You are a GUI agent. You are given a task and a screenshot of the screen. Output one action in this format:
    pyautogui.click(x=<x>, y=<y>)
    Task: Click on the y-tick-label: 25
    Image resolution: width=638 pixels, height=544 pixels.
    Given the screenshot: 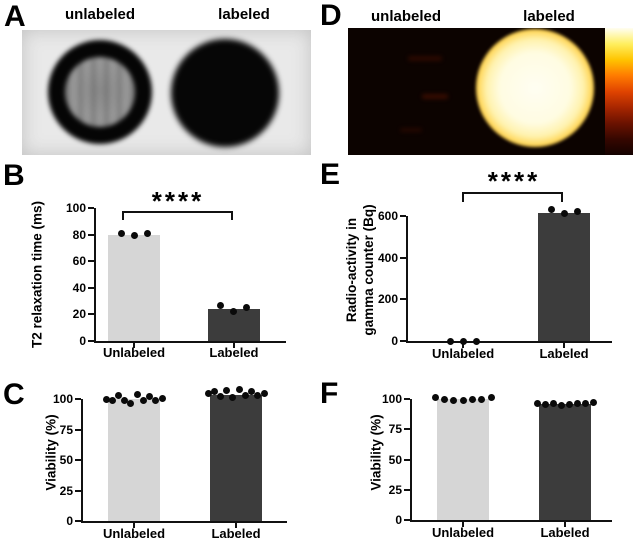 What is the action you would take?
    pyautogui.click(x=395, y=489)
    